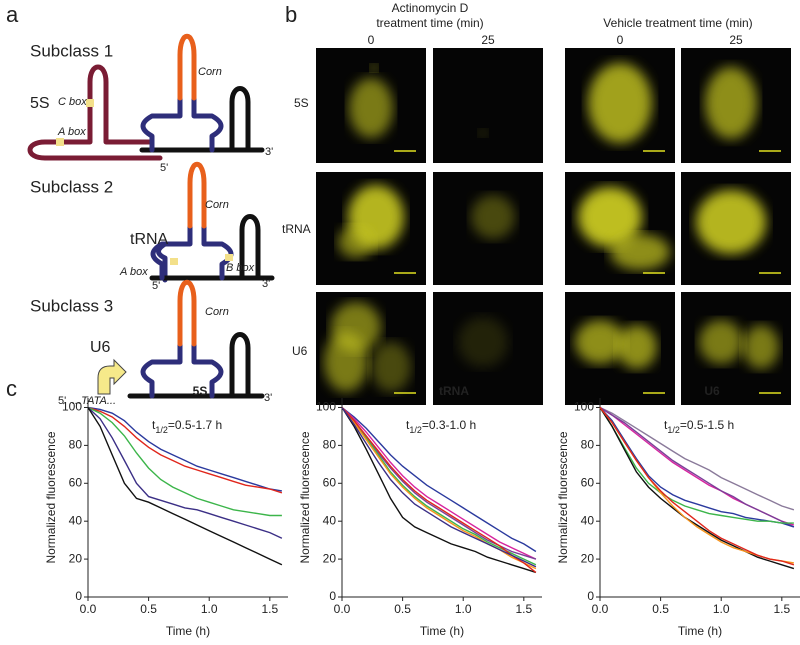 This screenshot has width=800, height=645. What do you see at coordinates (584, 407) in the screenshot?
I see `y-tick-label: 100` at bounding box center [584, 407].